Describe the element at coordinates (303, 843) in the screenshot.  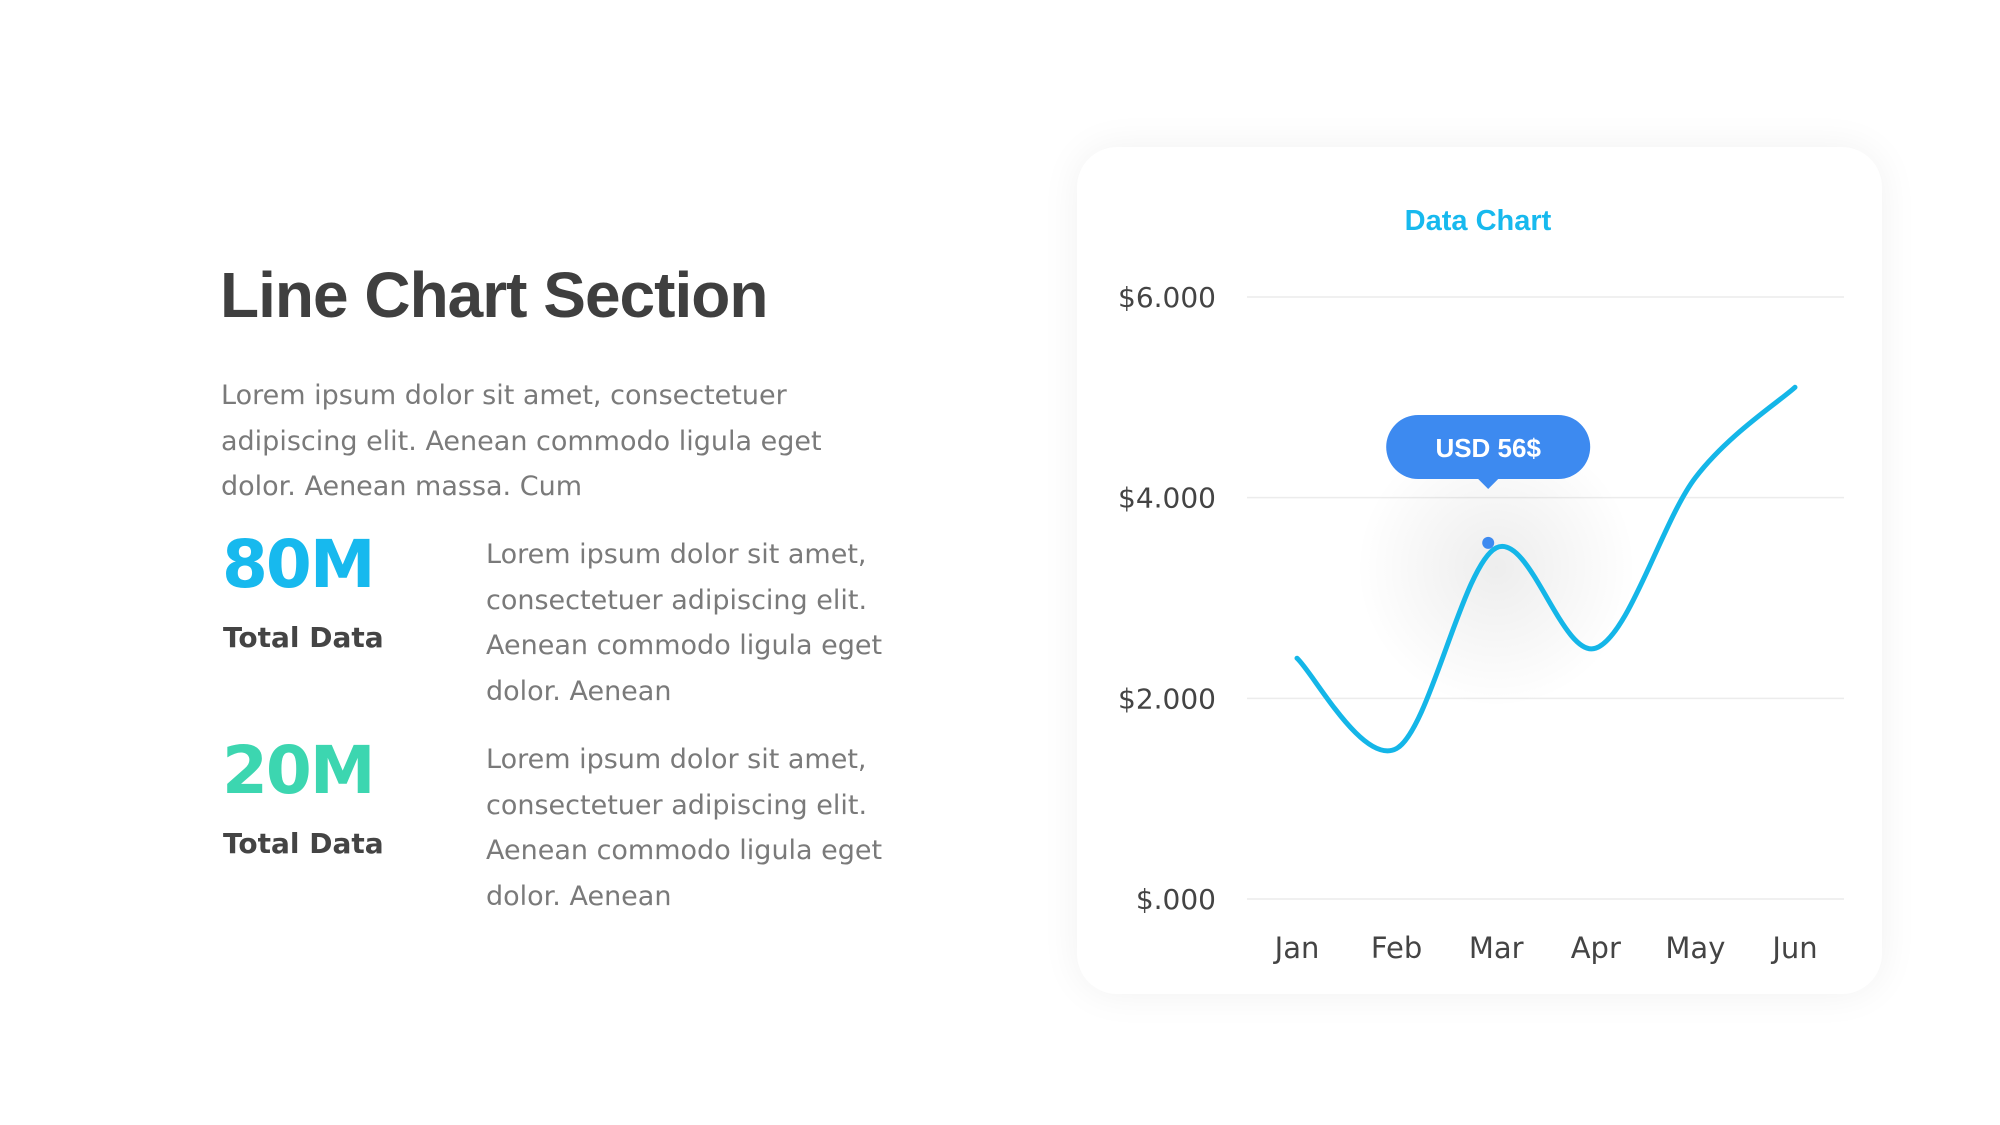
I see `stat-label-2: Total Data` at that location.